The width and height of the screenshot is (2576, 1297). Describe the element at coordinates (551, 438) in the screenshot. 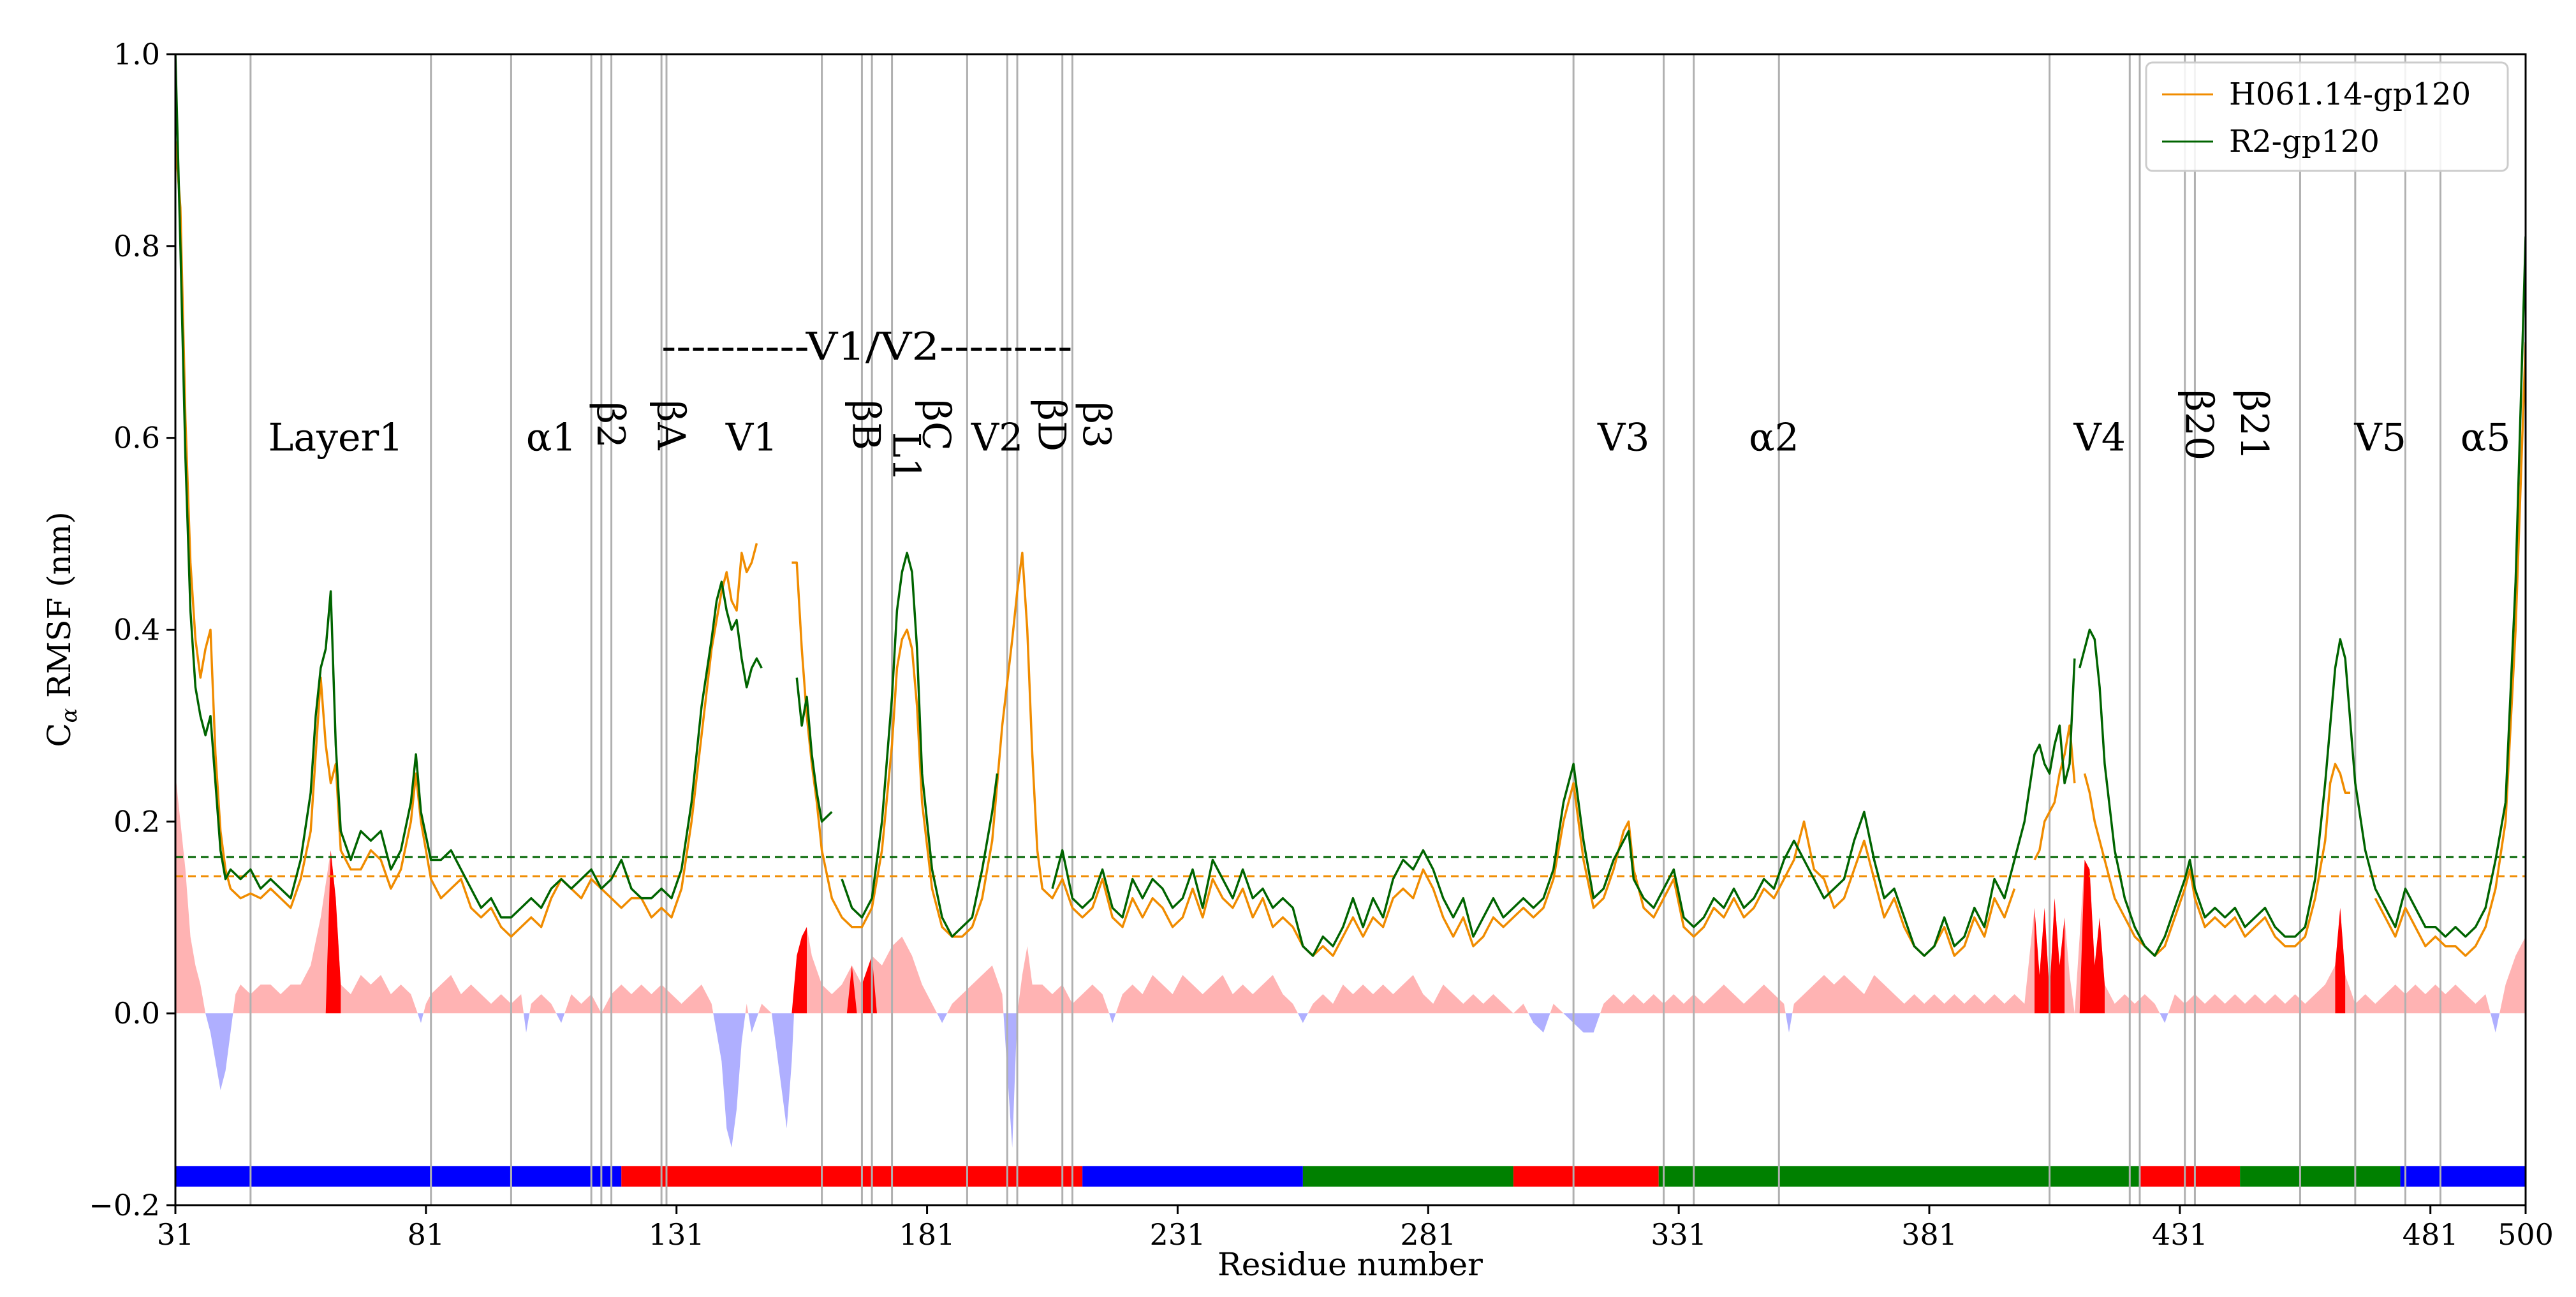

I see `region-label-1: α1` at that location.